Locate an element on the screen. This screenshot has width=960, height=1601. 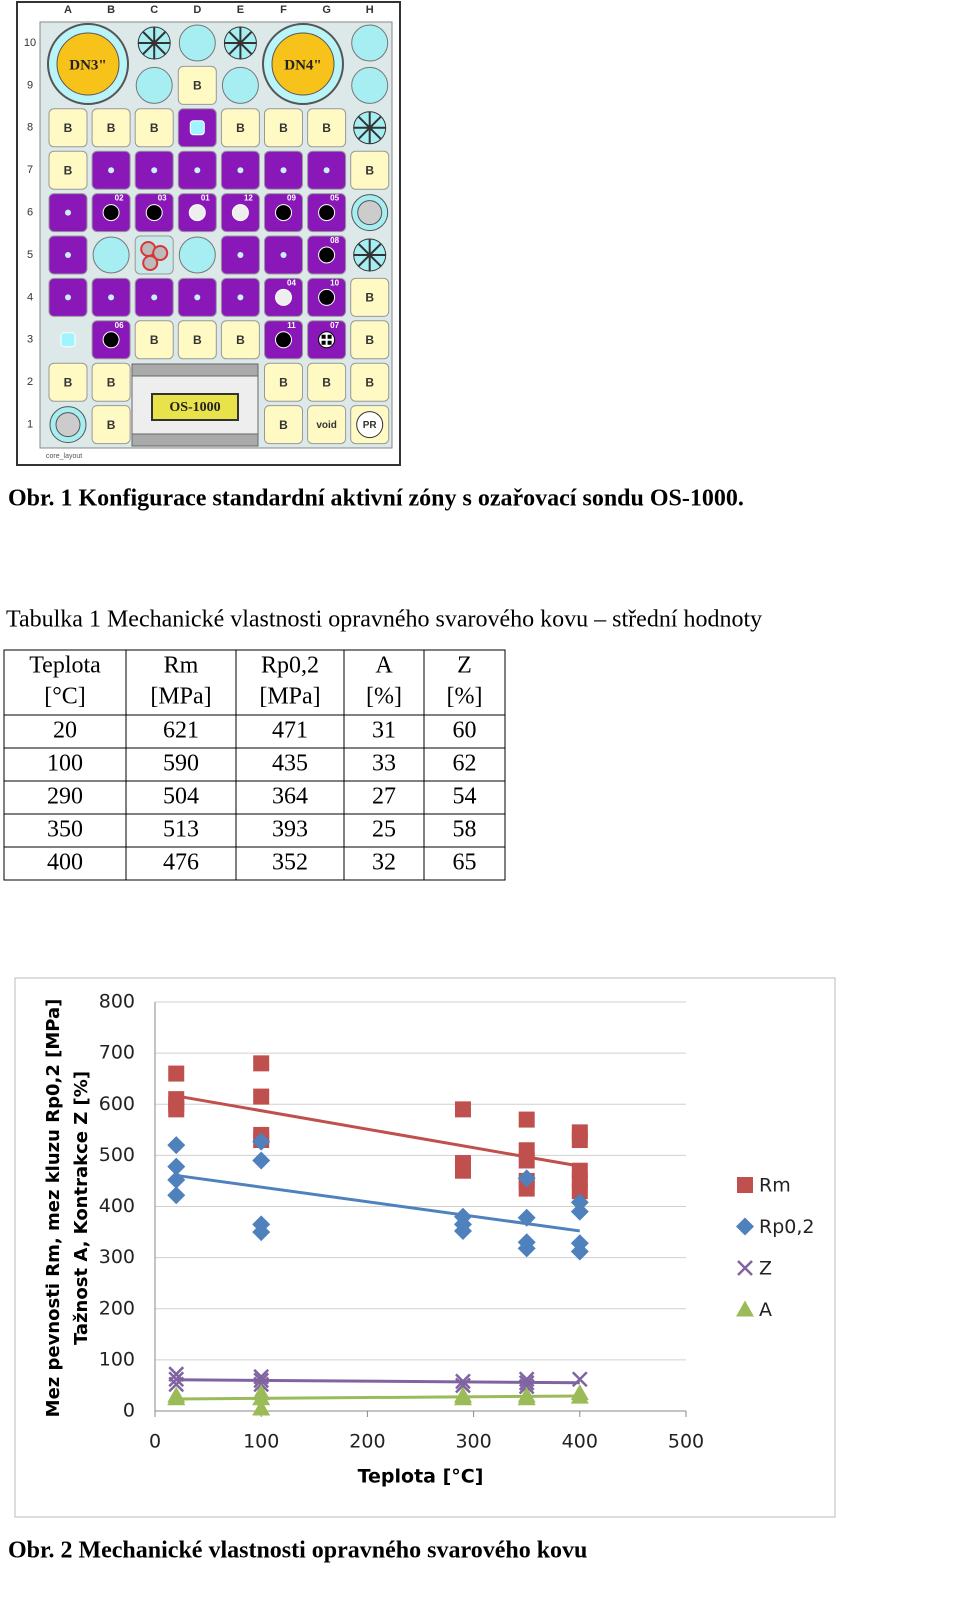
row-label: 9 is located at coordinates (30, 85).